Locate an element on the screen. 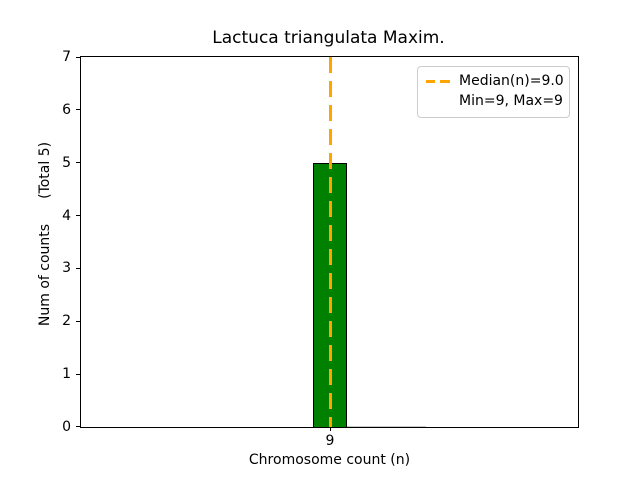  y-tick-label-1: 1 is located at coordinates (66, 374).